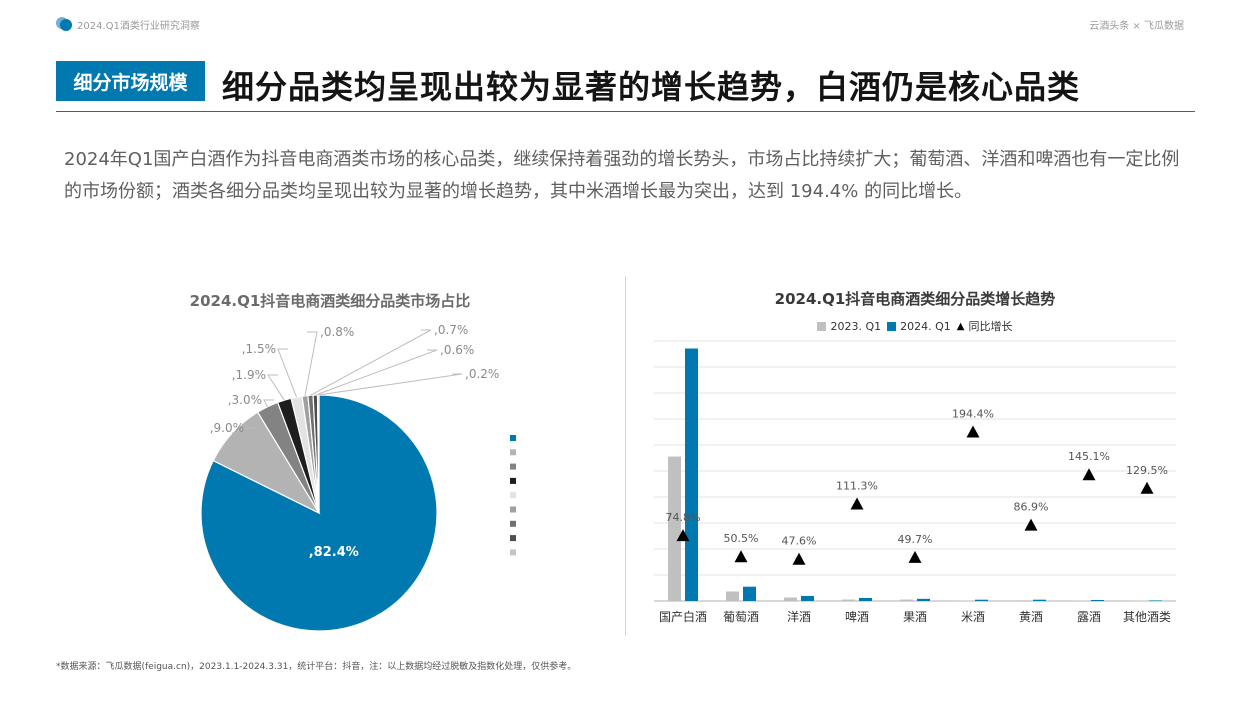  What do you see at coordinates (625, 456) in the screenshot?
I see `charts-divider` at bounding box center [625, 456].